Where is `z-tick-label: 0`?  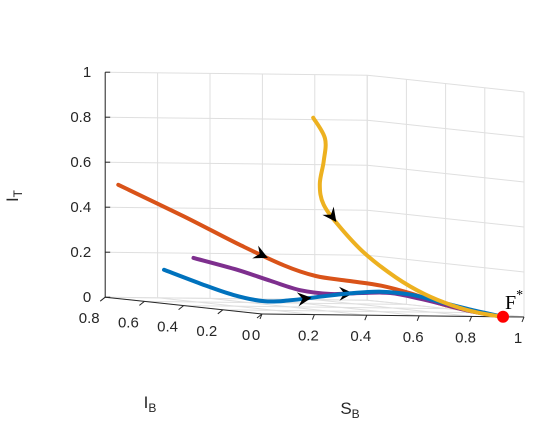
z-tick-label: 0 is located at coordinates (87, 297).